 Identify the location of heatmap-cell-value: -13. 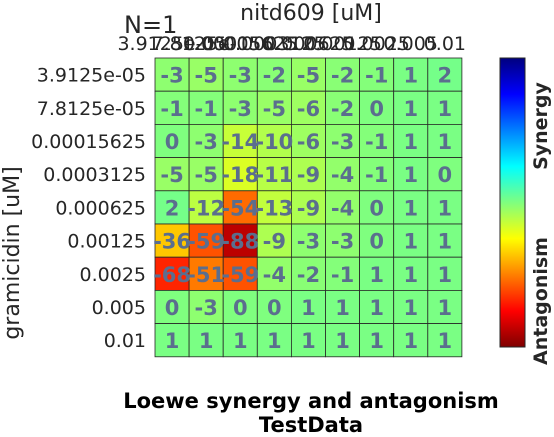
(274, 208).